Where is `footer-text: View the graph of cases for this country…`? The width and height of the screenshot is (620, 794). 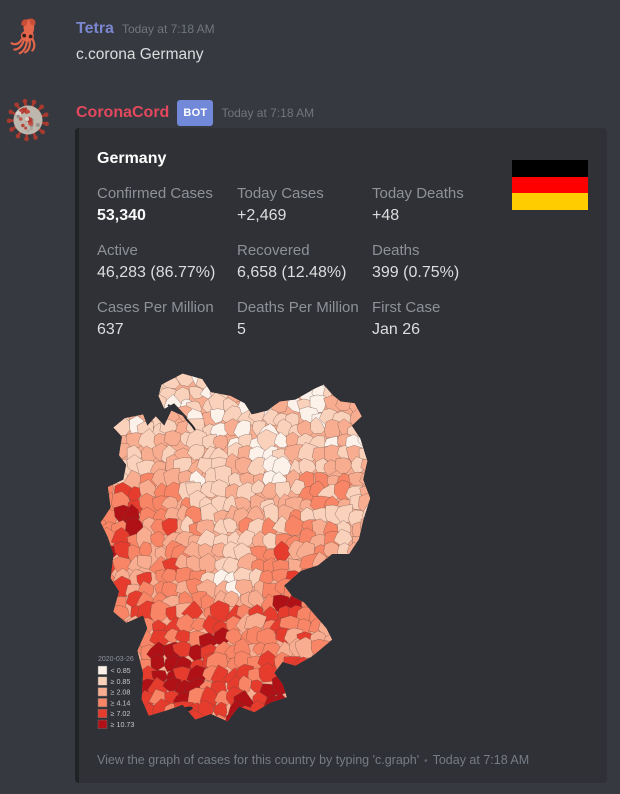 footer-text: View the graph of cases for this country… is located at coordinates (258, 760).